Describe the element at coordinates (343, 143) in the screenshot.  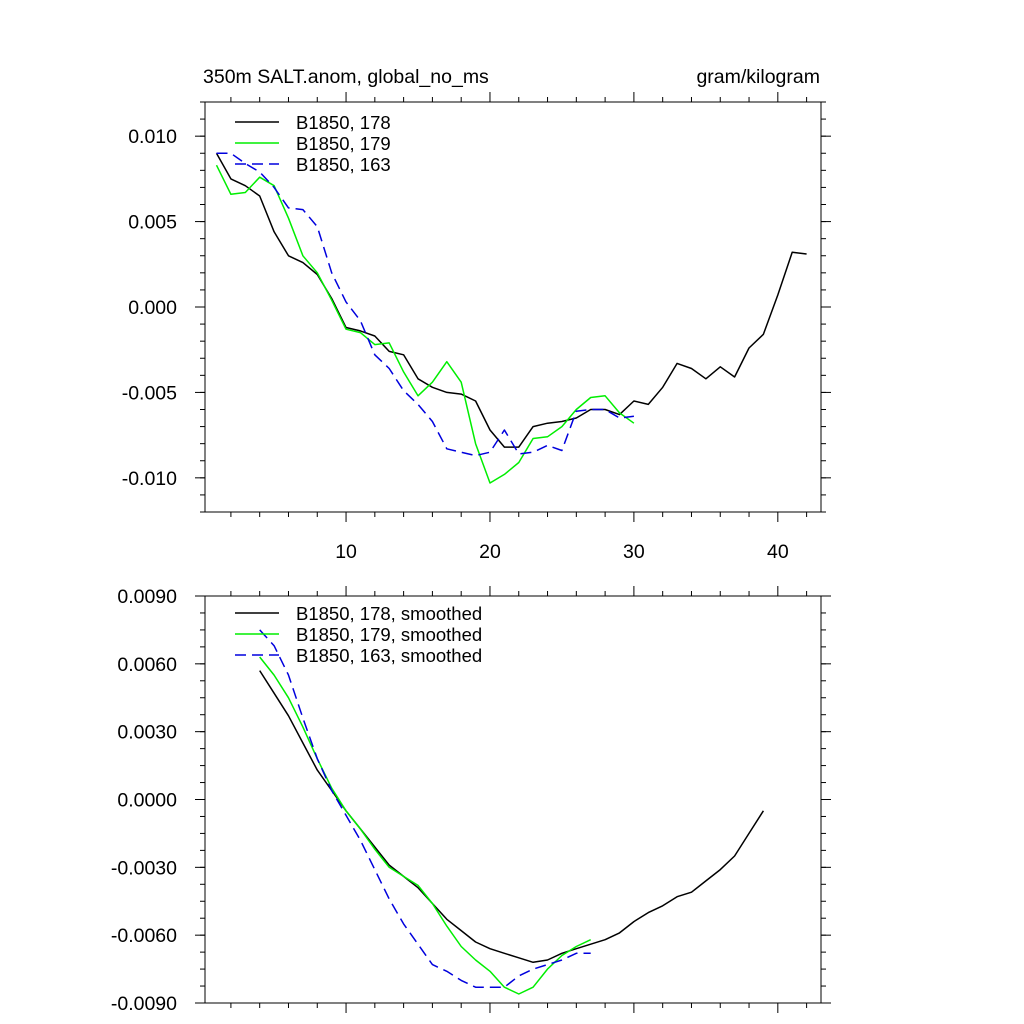
I see `legend-label: B1850, 179` at that location.